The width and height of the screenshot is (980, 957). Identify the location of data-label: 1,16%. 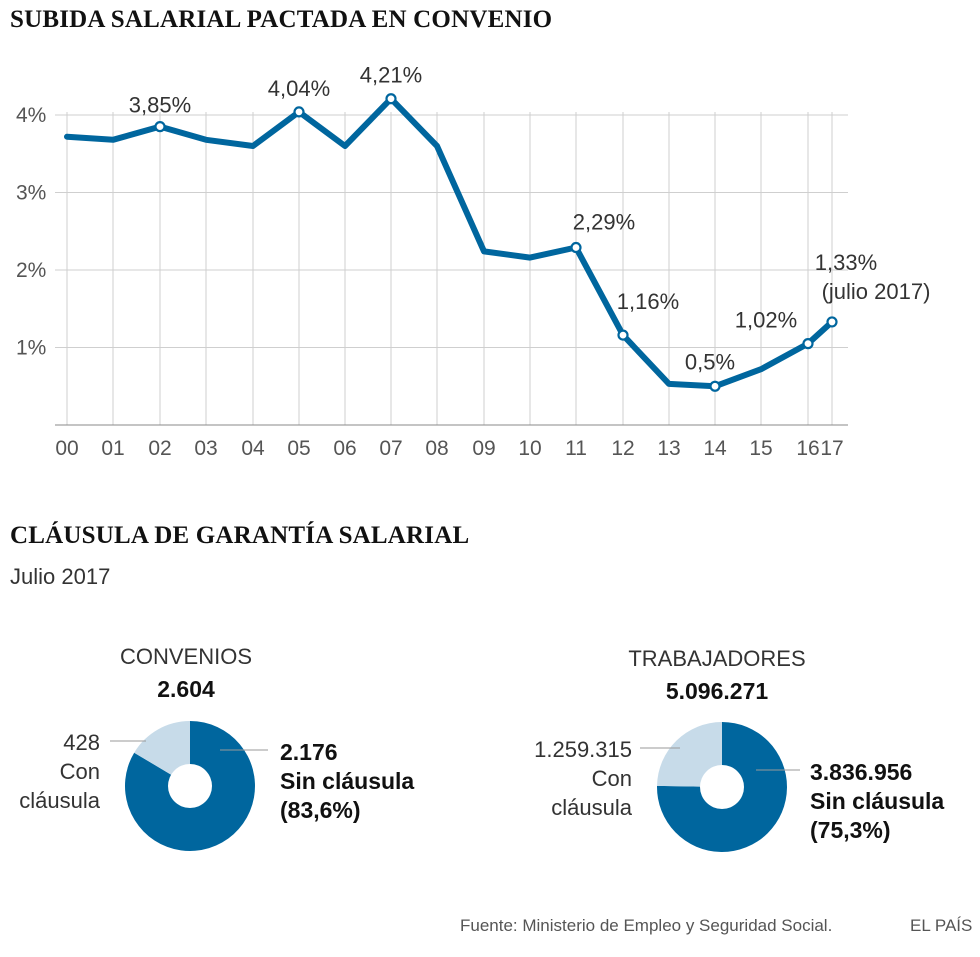
(648, 301).